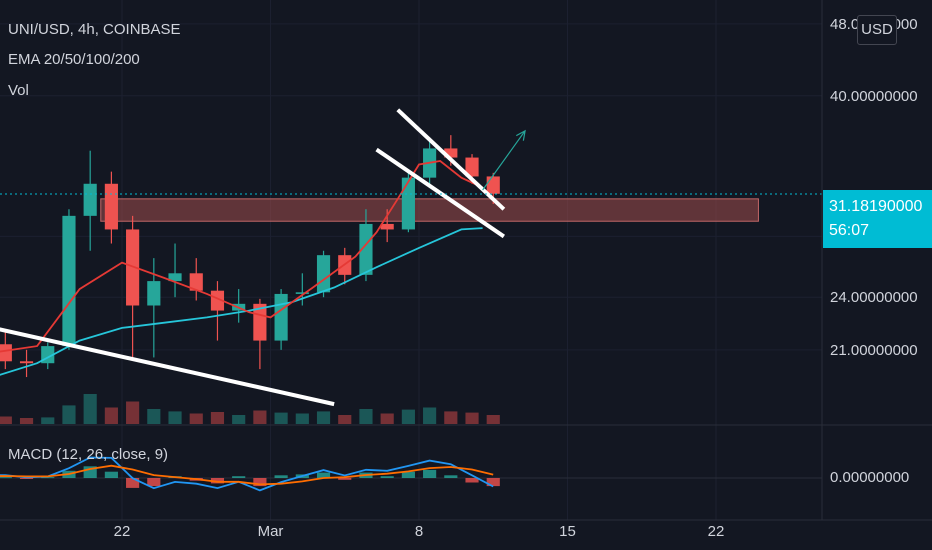 The image size is (932, 550). Describe the element at coordinates (874, 350) in the screenshot. I see `y-tick-label: 21.00000000` at that location.